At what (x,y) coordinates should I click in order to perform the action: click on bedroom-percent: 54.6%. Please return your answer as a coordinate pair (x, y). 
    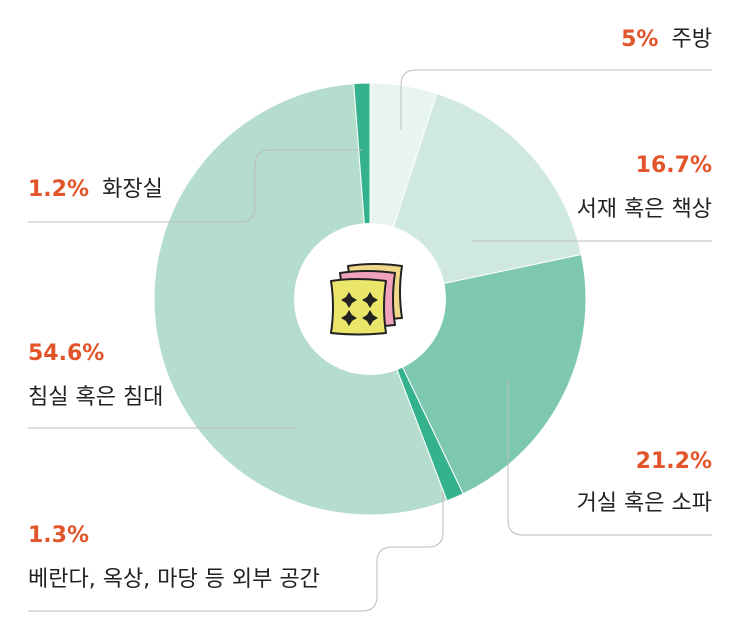
    Looking at the image, I should click on (66, 353).